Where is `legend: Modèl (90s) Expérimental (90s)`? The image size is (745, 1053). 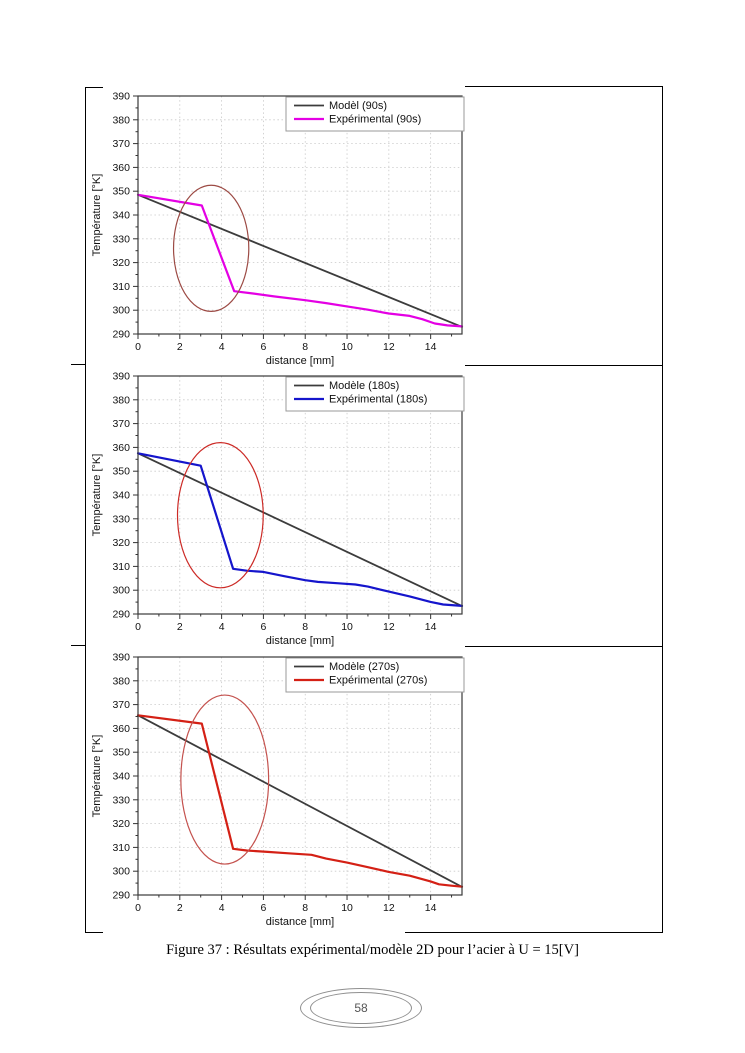 legend: Modèl (90s) Expérimental (90s) is located at coordinates (375, 114).